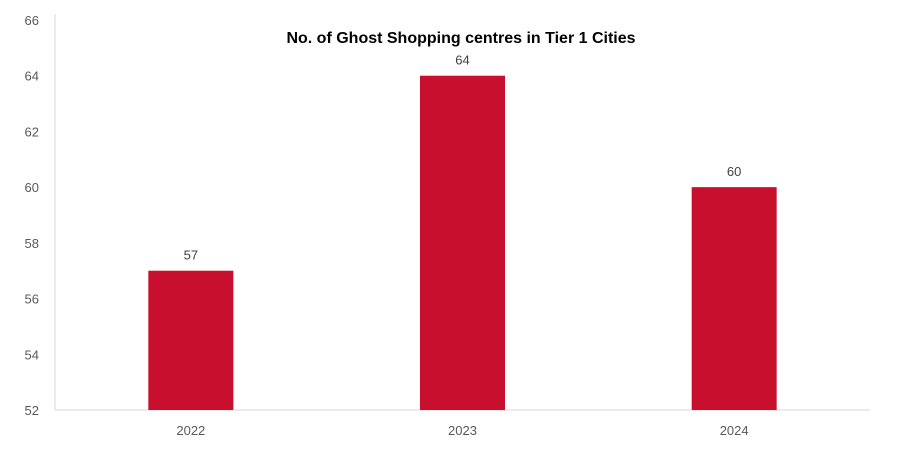 The image size is (900, 449). What do you see at coordinates (32, 354) in the screenshot?
I see `y-tick-label: 54` at bounding box center [32, 354].